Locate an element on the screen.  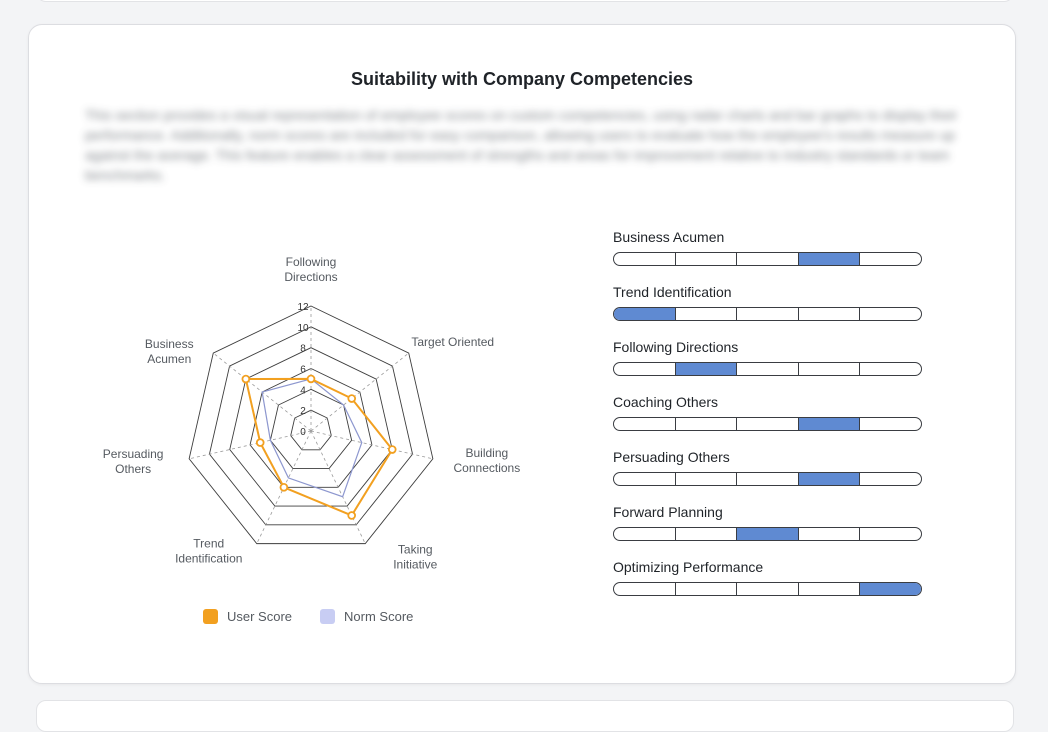
competency-bar-row: Coaching Others is located at coordinates (769, 420).